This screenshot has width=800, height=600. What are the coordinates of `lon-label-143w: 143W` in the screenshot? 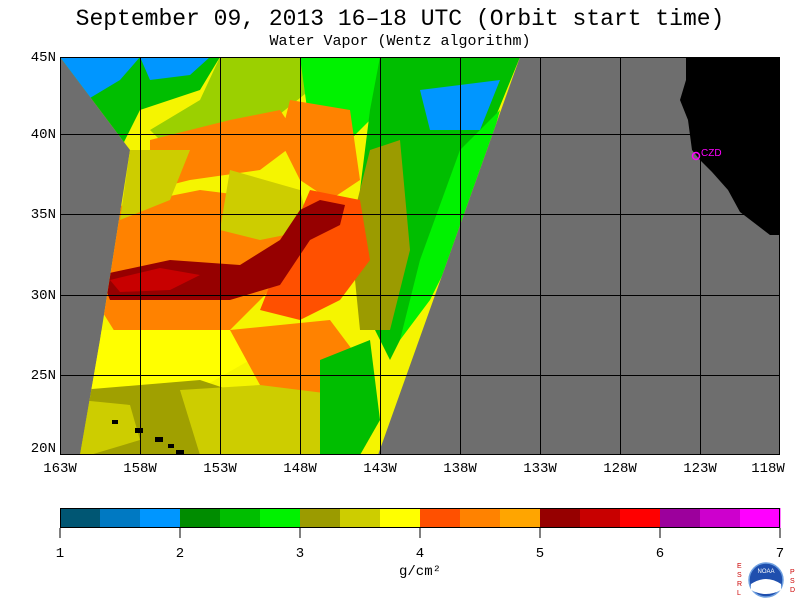 It's located at (380, 469).